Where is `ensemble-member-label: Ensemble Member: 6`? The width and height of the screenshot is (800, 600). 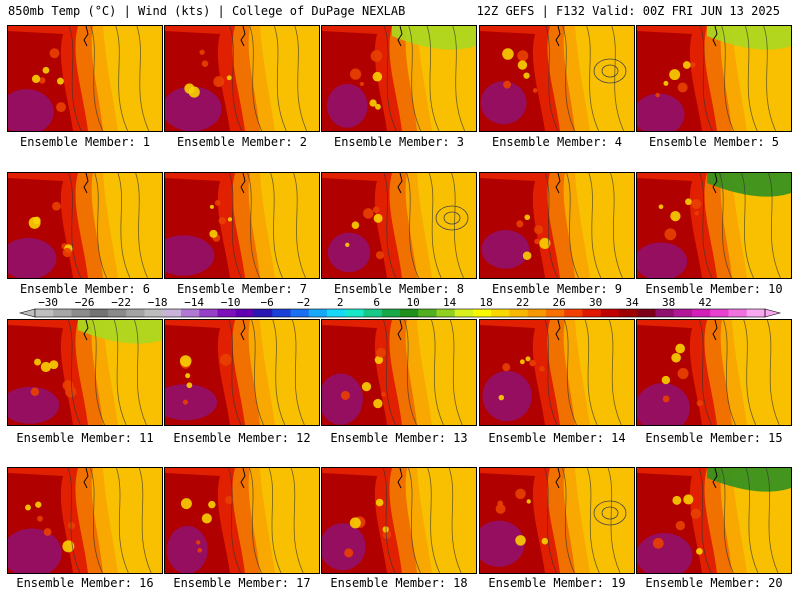 ensemble-member-label: Ensemble Member: 6 is located at coordinates (85, 289).